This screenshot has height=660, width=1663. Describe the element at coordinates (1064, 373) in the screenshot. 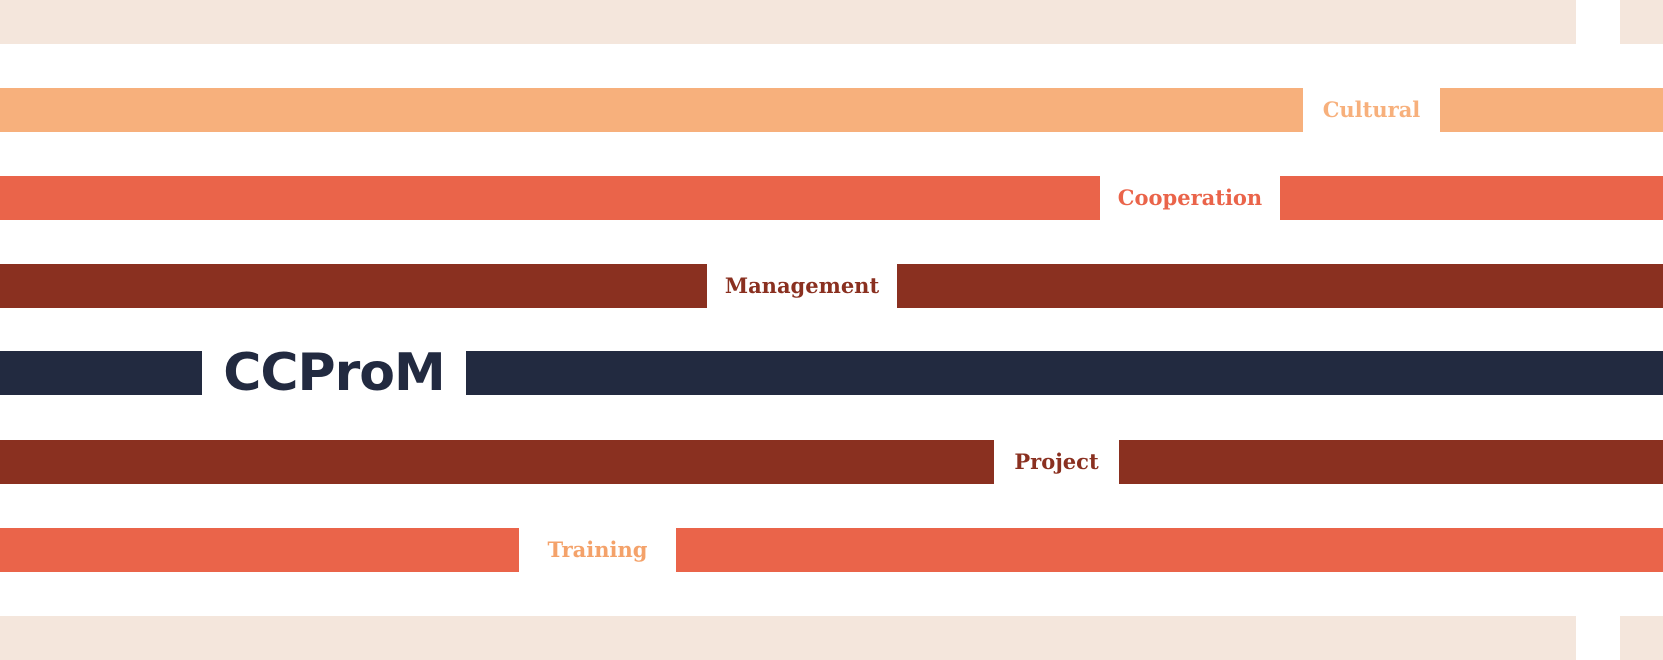

I see `stripe-logo-right` at that location.